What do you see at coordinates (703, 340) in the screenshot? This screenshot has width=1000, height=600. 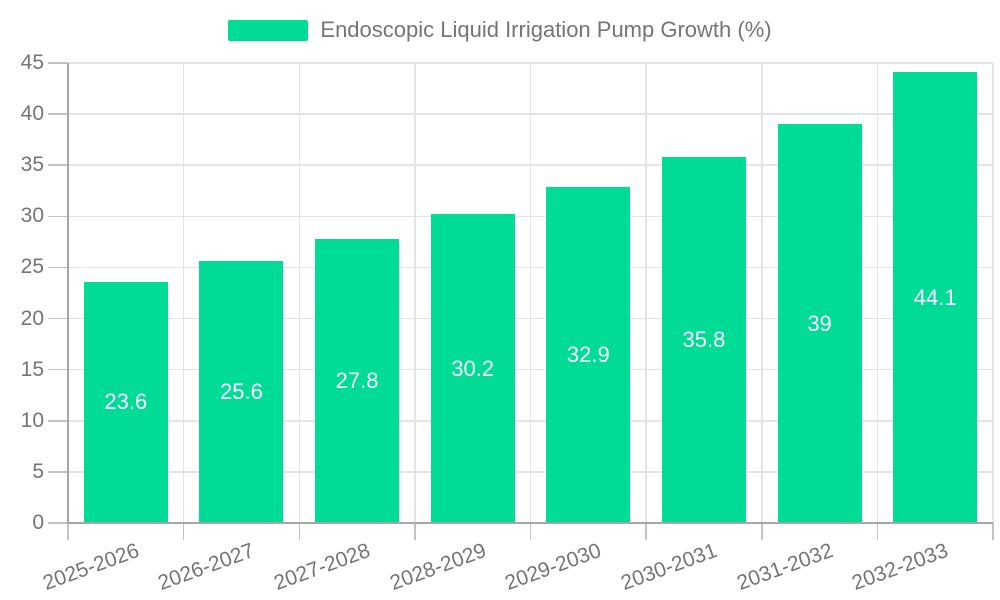 I see `bar-2030-2031` at bounding box center [703, 340].